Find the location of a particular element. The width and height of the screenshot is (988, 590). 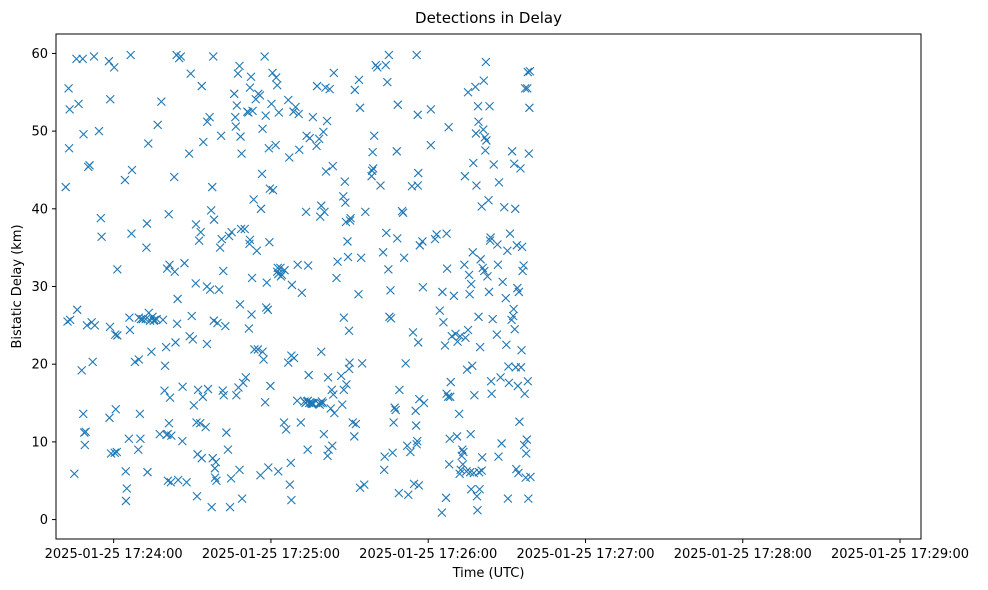

y-tick-label: 0 is located at coordinates (44, 520).